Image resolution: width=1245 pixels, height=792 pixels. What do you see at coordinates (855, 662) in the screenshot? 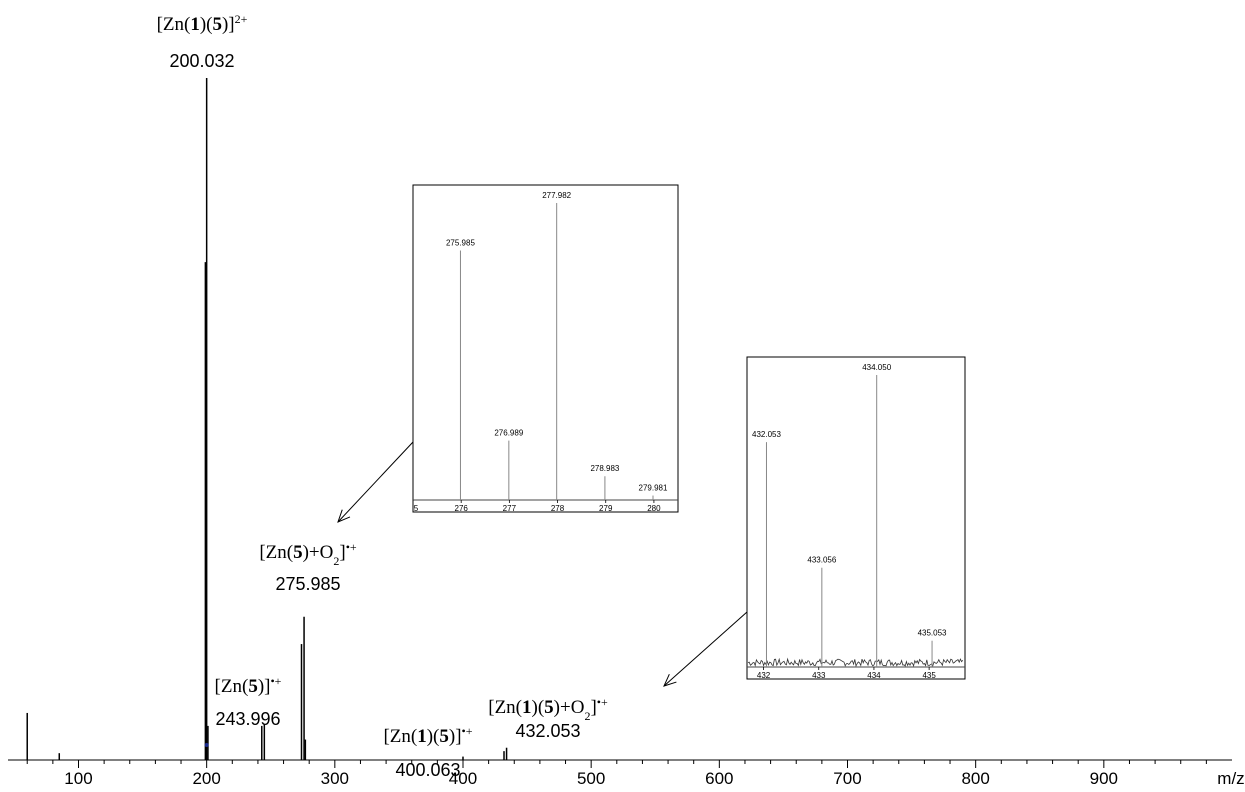
I see `inset-noise-trace` at bounding box center [855, 662].